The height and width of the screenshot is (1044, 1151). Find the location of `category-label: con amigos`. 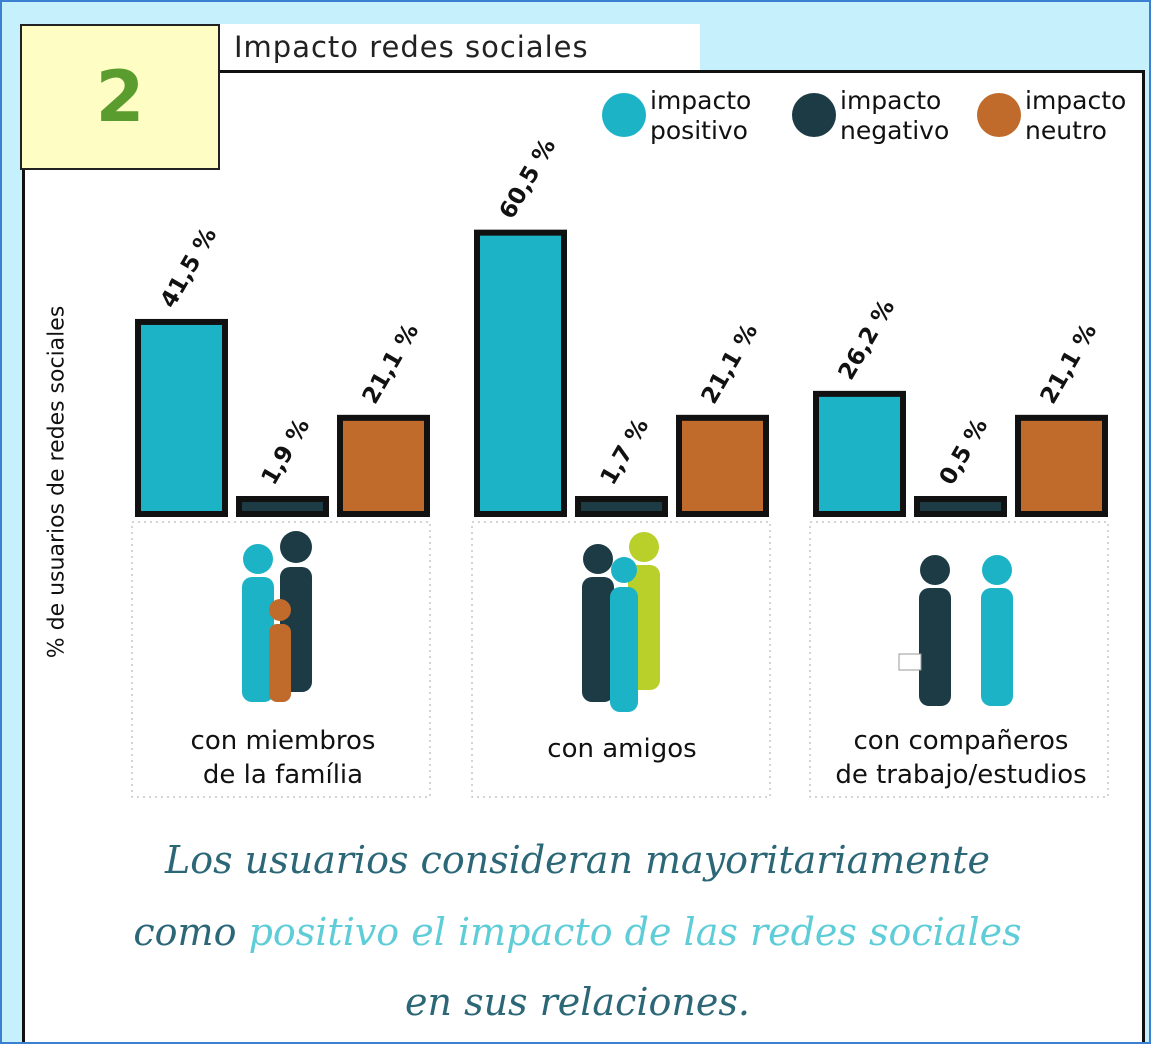

category-label: con amigos is located at coordinates (622, 749).